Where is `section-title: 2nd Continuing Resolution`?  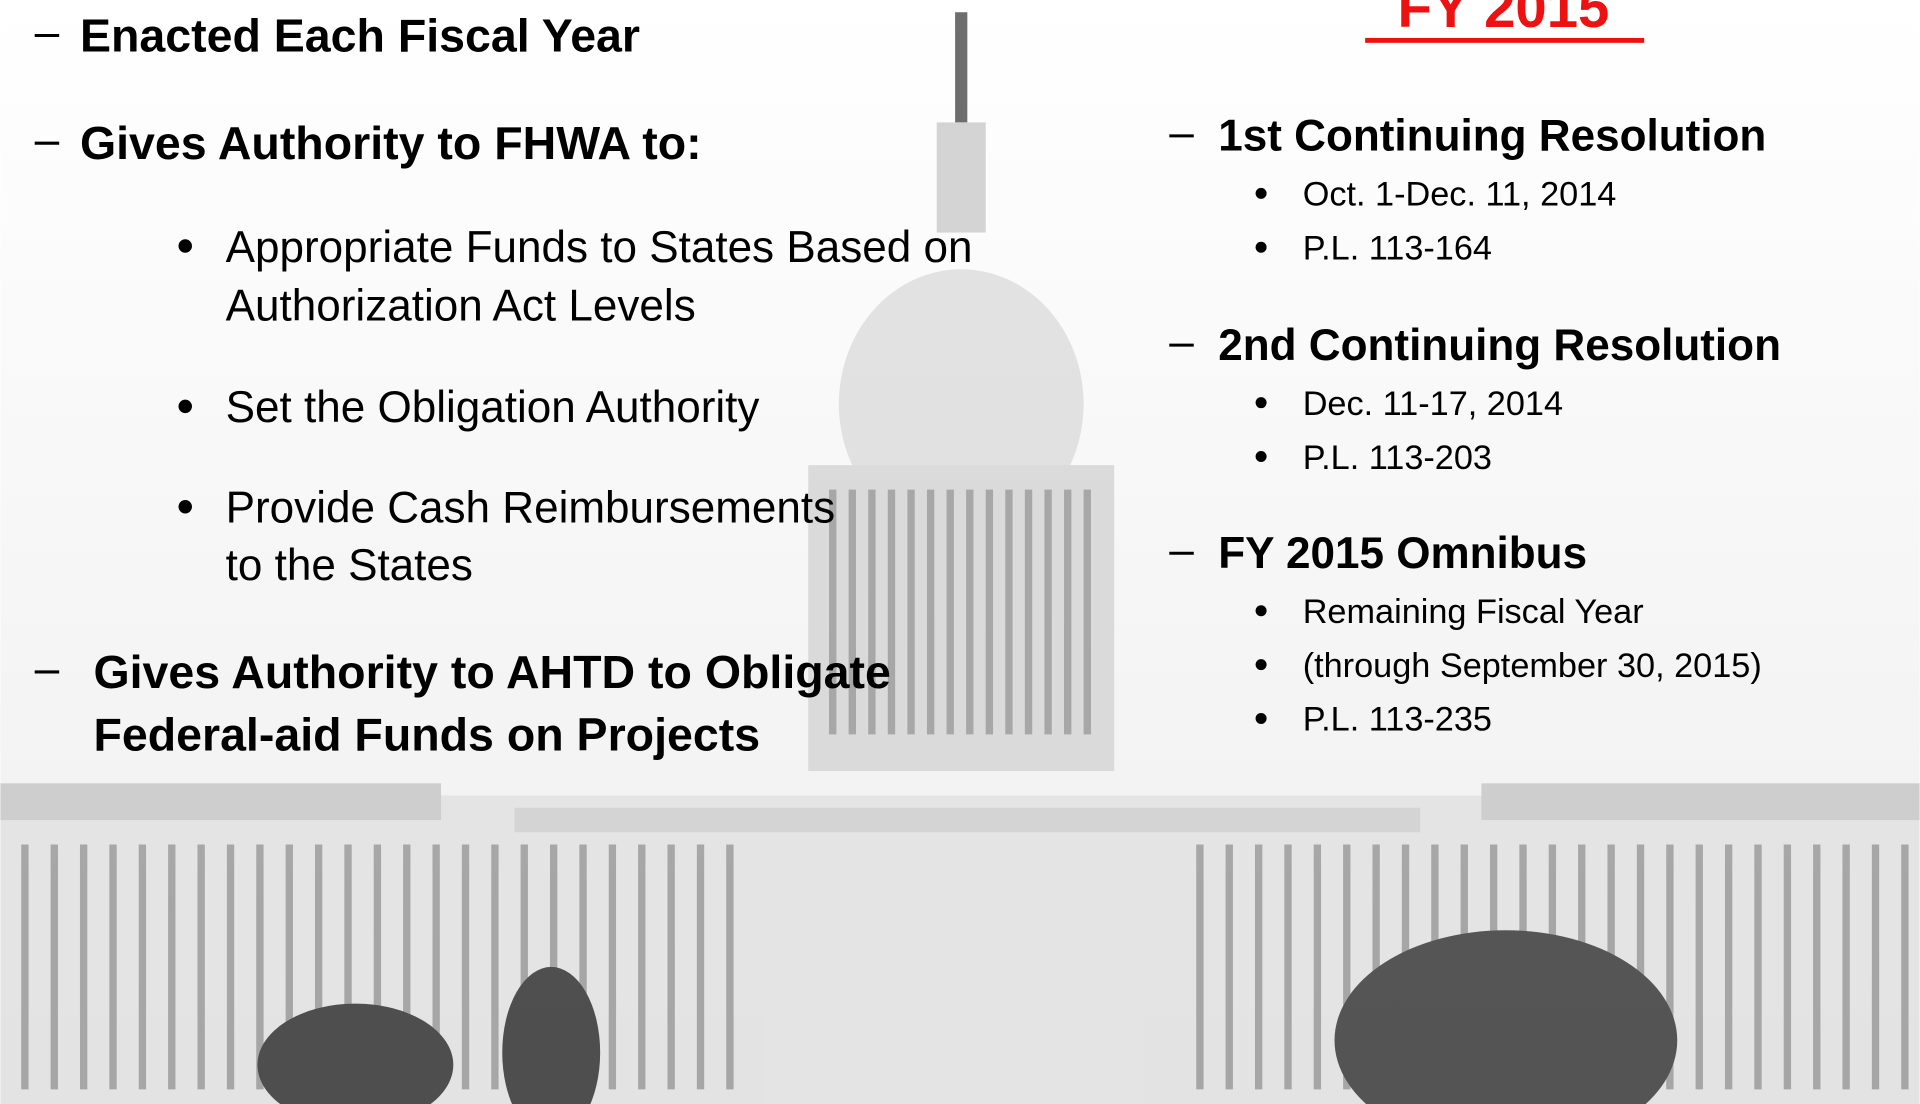 section-title: 2nd Continuing Resolution is located at coordinates (1499, 345).